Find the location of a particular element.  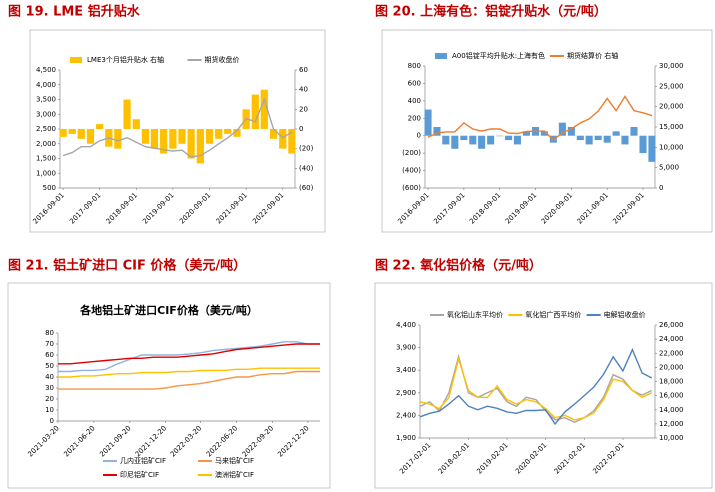

y-tick-label: (600) is located at coordinates (411, 188).